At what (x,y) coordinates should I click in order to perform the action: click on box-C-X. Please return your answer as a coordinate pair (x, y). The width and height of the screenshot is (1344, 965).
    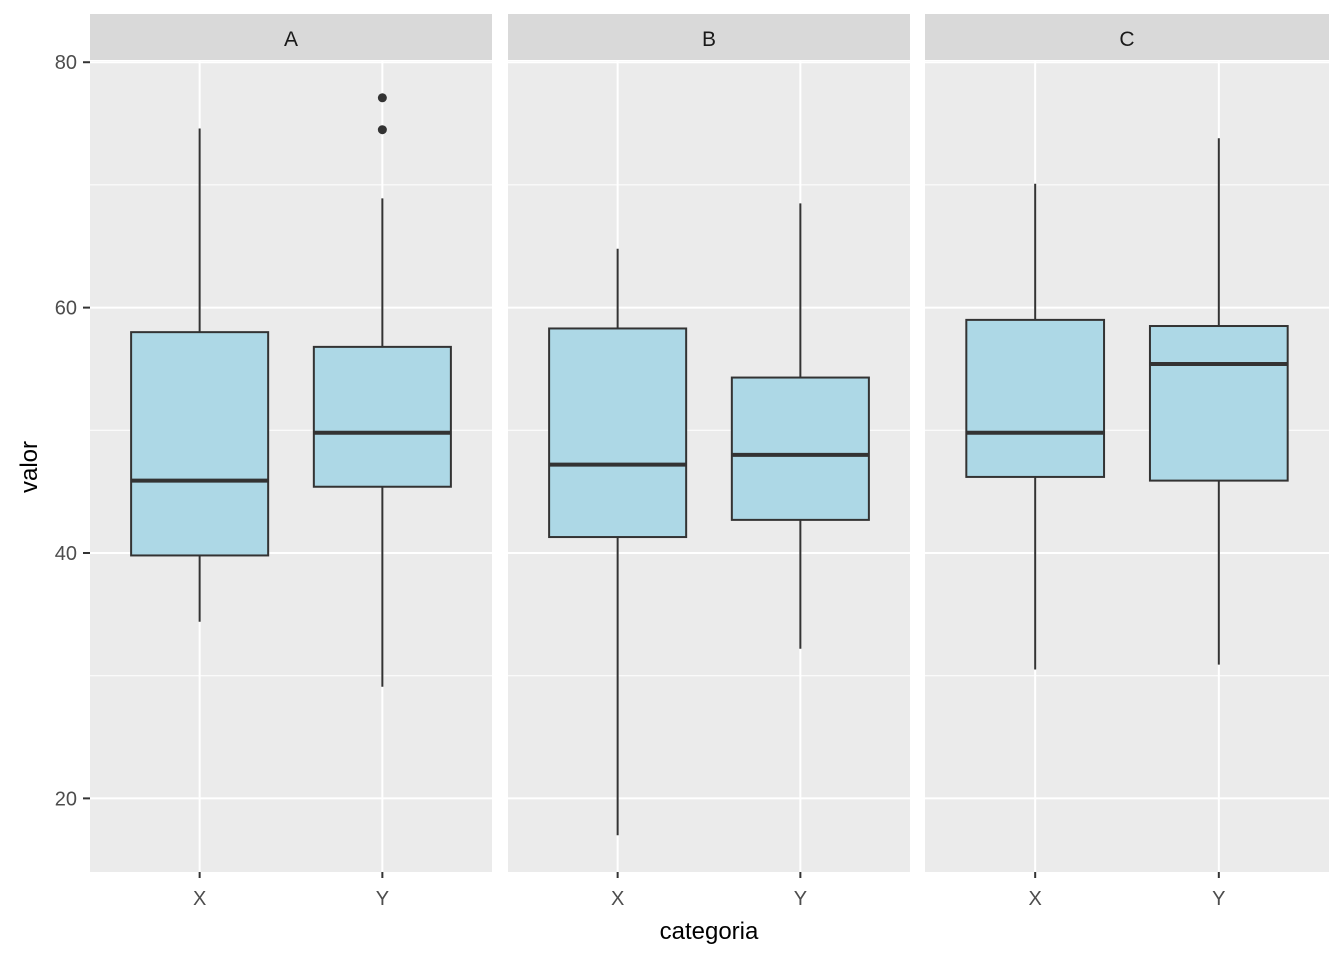
    Looking at the image, I should click on (1035, 426).